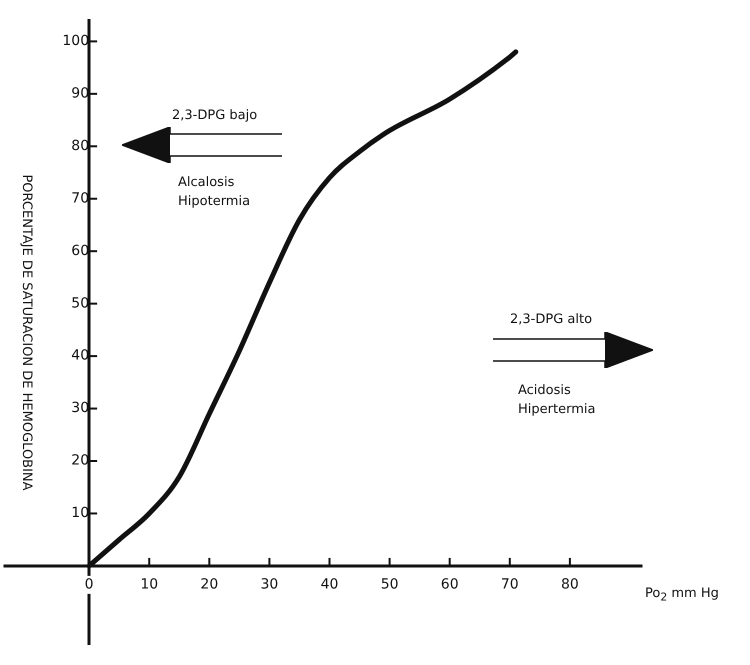 Image resolution: width=750 pixels, height=665 pixels. Describe the element at coordinates (80, 356) in the screenshot. I see `y-tick-label: 40` at that location.